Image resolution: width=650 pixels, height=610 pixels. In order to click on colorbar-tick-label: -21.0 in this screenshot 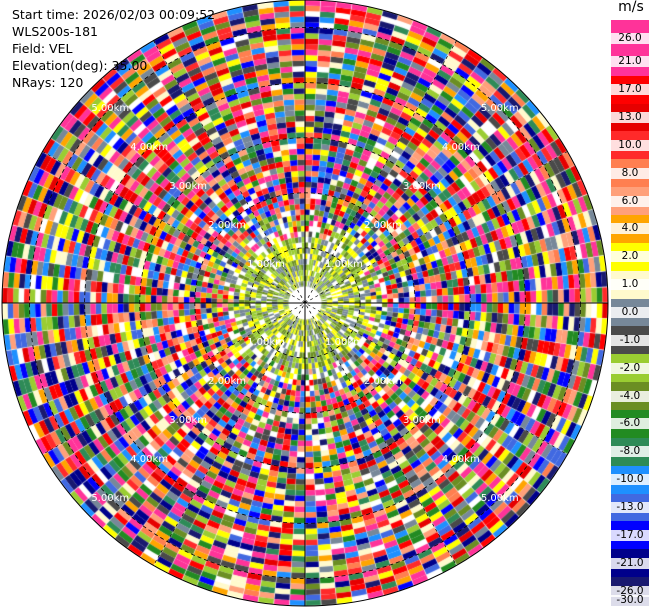, I will do `click(630, 563)`.